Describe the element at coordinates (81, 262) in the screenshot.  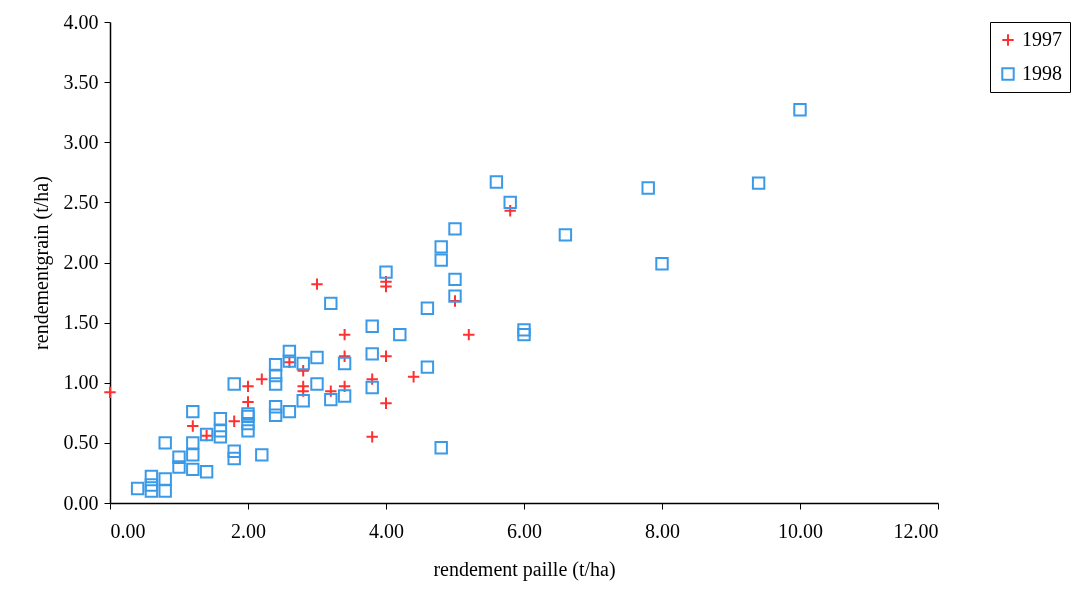
I see `y-tick-label: 2.00` at that location.